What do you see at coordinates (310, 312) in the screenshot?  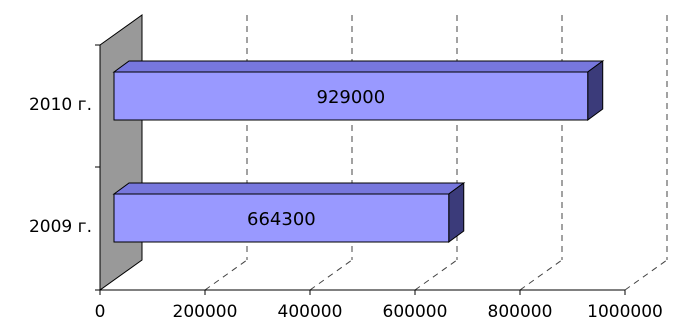 I see `x-tick-label: 400000` at bounding box center [310, 312].